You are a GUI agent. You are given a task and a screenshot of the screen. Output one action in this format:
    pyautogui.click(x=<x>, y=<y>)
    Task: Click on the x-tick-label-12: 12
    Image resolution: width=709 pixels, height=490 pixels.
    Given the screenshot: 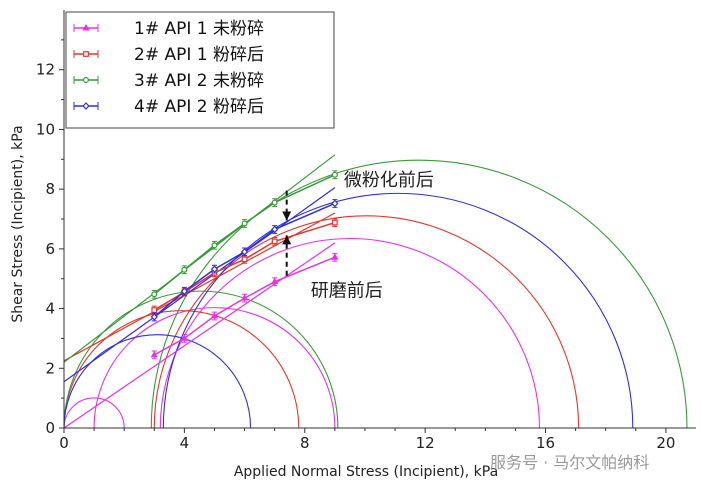 What is the action you would take?
    pyautogui.click(x=425, y=443)
    